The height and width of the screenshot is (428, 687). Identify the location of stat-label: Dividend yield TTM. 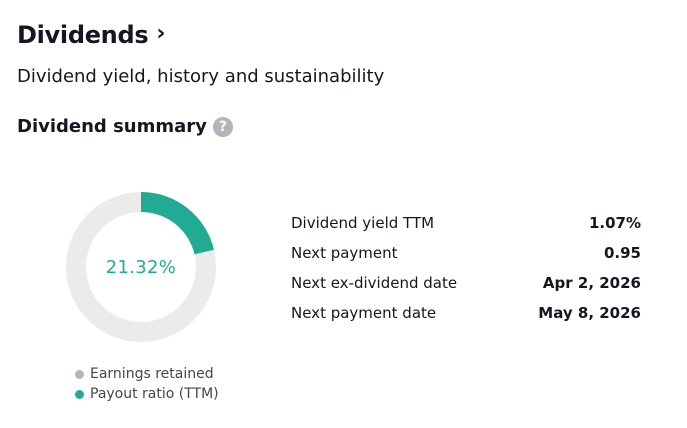
(363, 223).